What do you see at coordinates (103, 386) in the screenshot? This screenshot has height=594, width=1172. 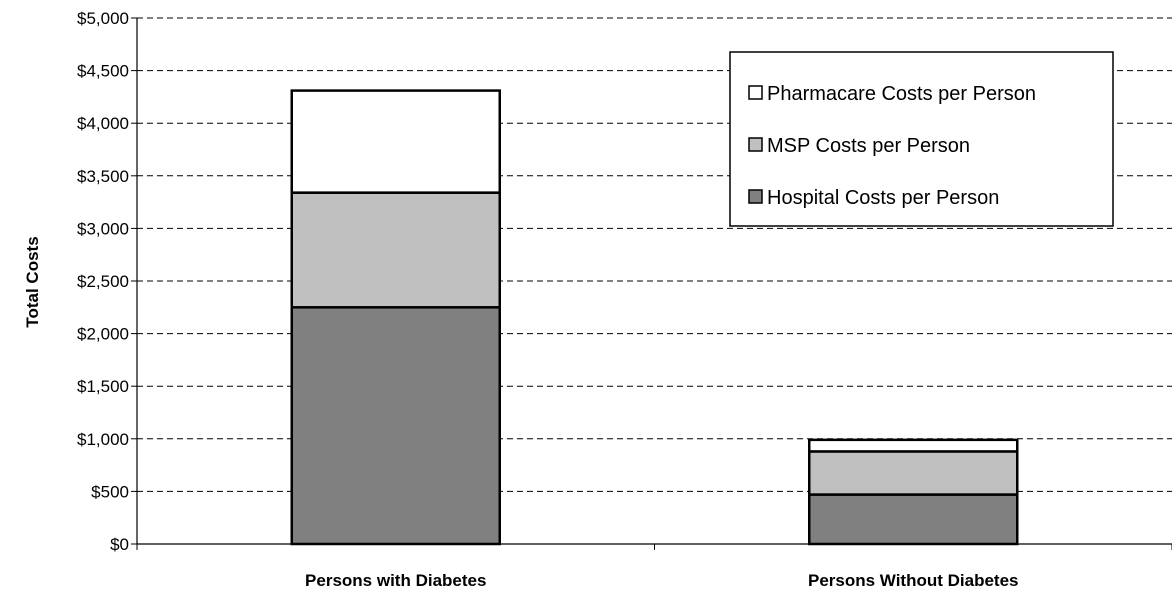 I see `y-tick-label: $1,500` at bounding box center [103, 386].